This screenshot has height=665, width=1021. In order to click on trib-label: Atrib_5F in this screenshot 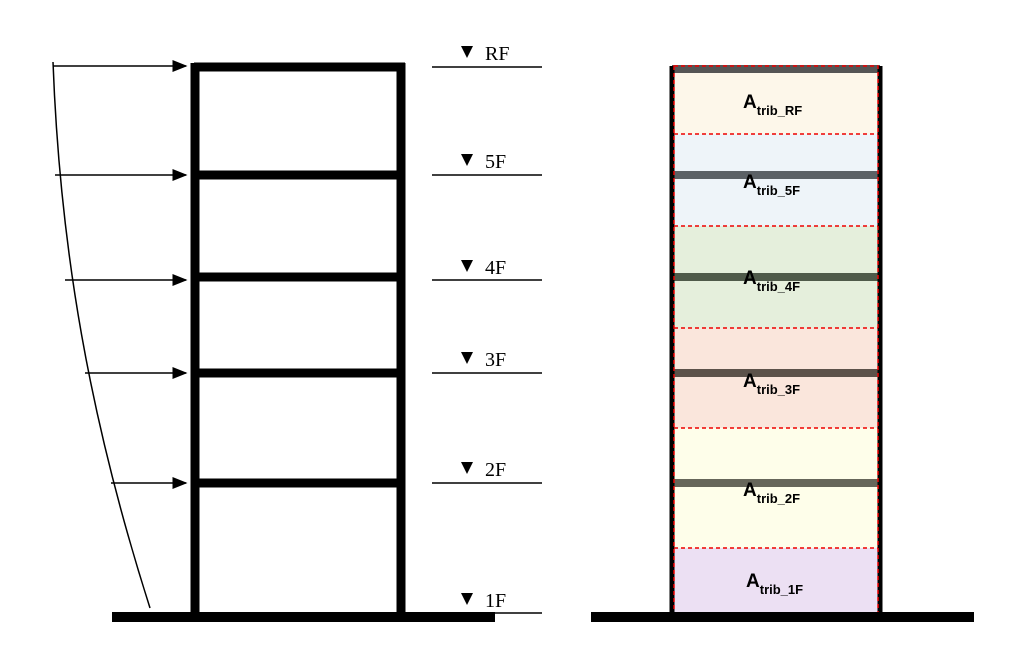, I will do `click(771, 185)`.